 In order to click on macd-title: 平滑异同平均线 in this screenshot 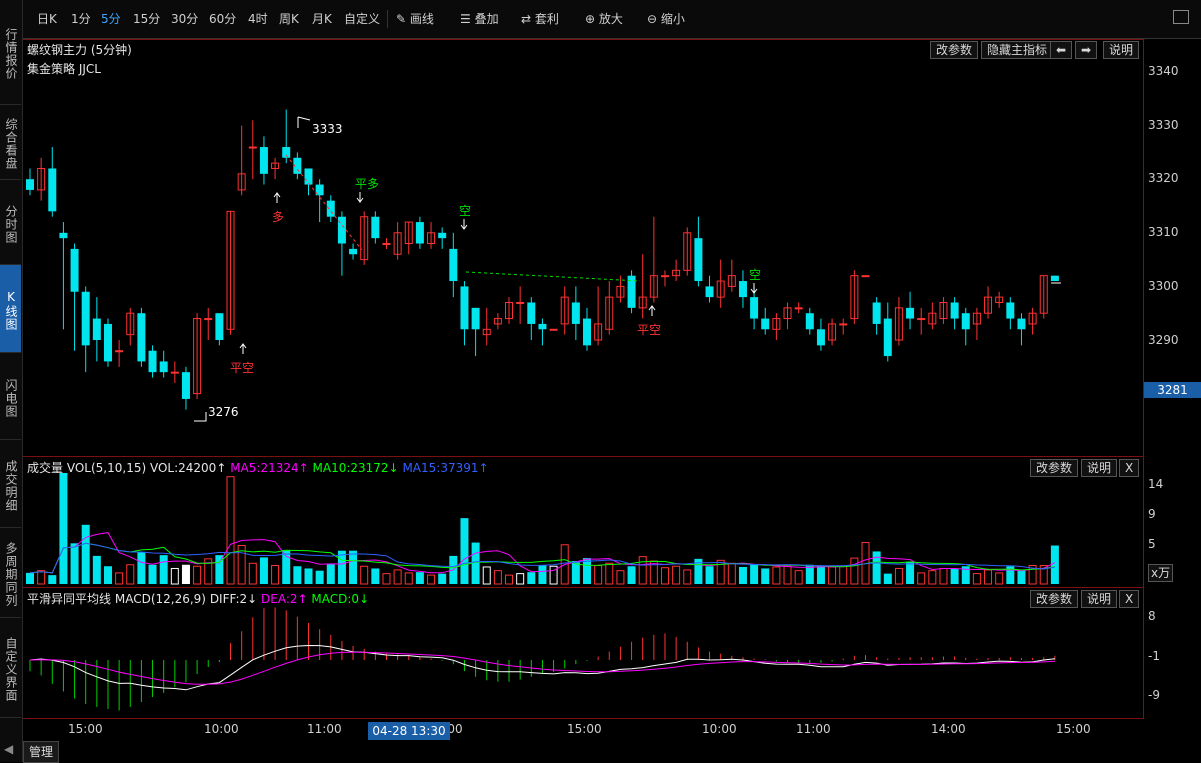, I will do `click(69, 599)`.